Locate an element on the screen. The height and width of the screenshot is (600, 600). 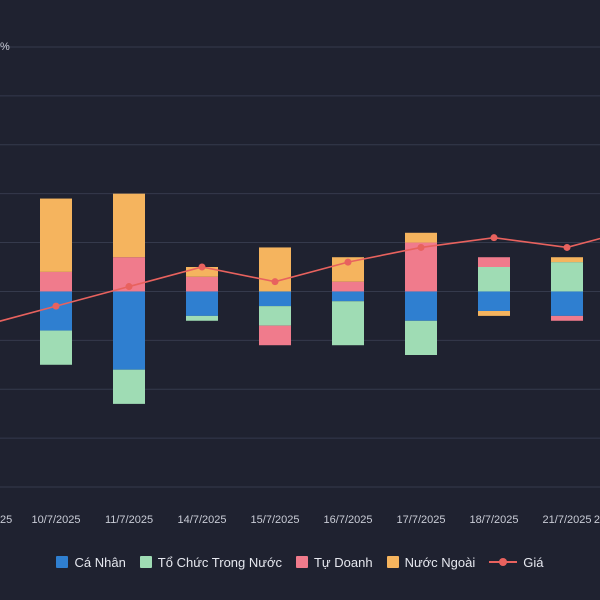
legend-item-ca-nhan: Cá Nhân is located at coordinates (91, 562).